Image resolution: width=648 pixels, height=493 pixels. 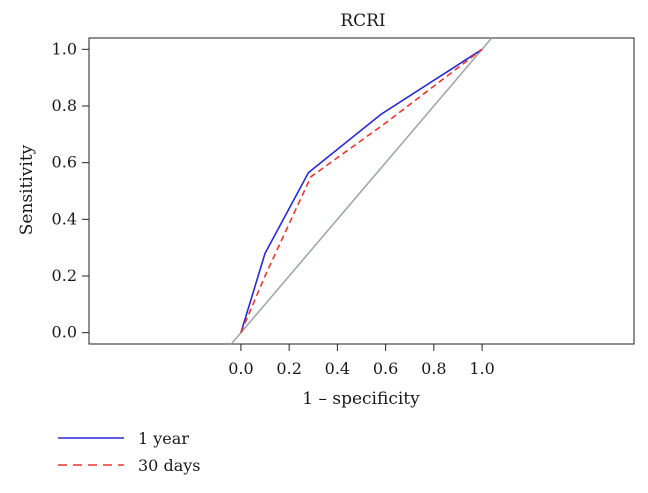 I want to click on chart-title: RCRI, so click(x=362, y=21).